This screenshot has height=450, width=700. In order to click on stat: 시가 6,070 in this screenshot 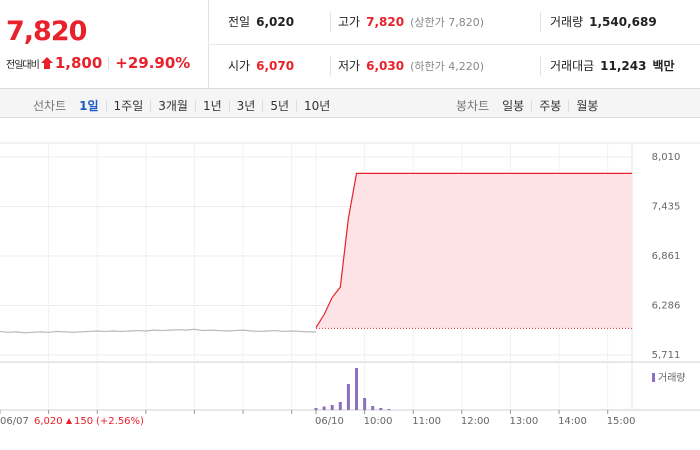, I will do `click(261, 65)`.